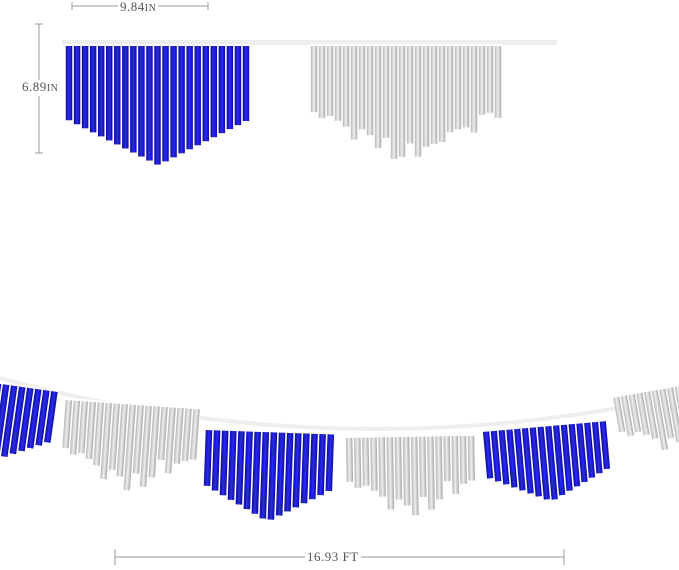  Describe the element at coordinates (132, 7) in the screenshot. I see `width-value: 9.84` at that location.